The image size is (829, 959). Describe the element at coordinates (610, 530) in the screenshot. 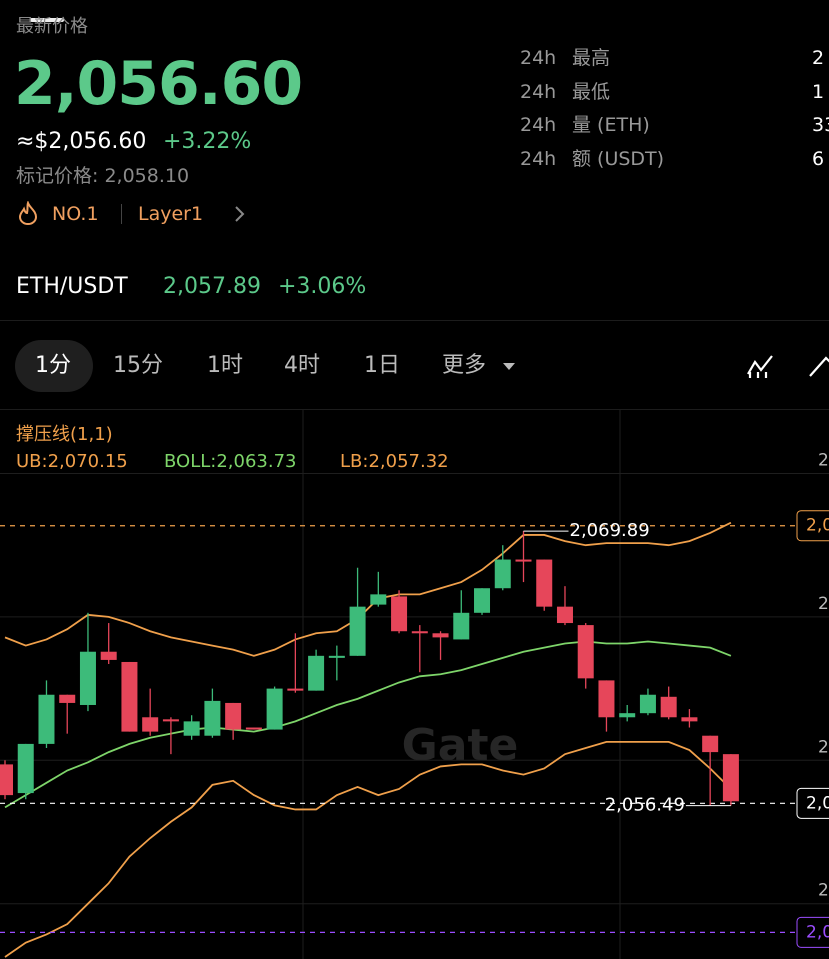

I see `annotation: 2,069.89` at that location.